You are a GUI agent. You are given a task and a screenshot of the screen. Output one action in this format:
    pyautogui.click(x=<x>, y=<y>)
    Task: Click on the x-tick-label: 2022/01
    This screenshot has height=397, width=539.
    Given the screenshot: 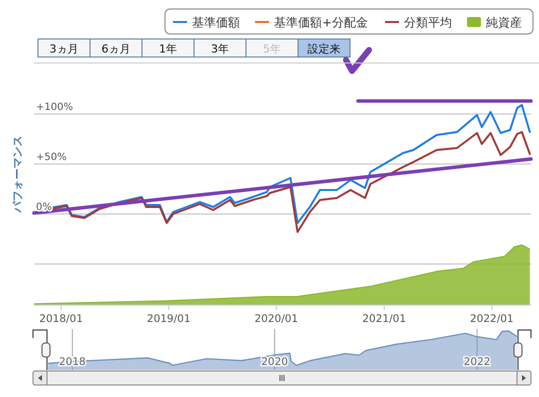 What is the action you would take?
    pyautogui.click(x=492, y=319)
    